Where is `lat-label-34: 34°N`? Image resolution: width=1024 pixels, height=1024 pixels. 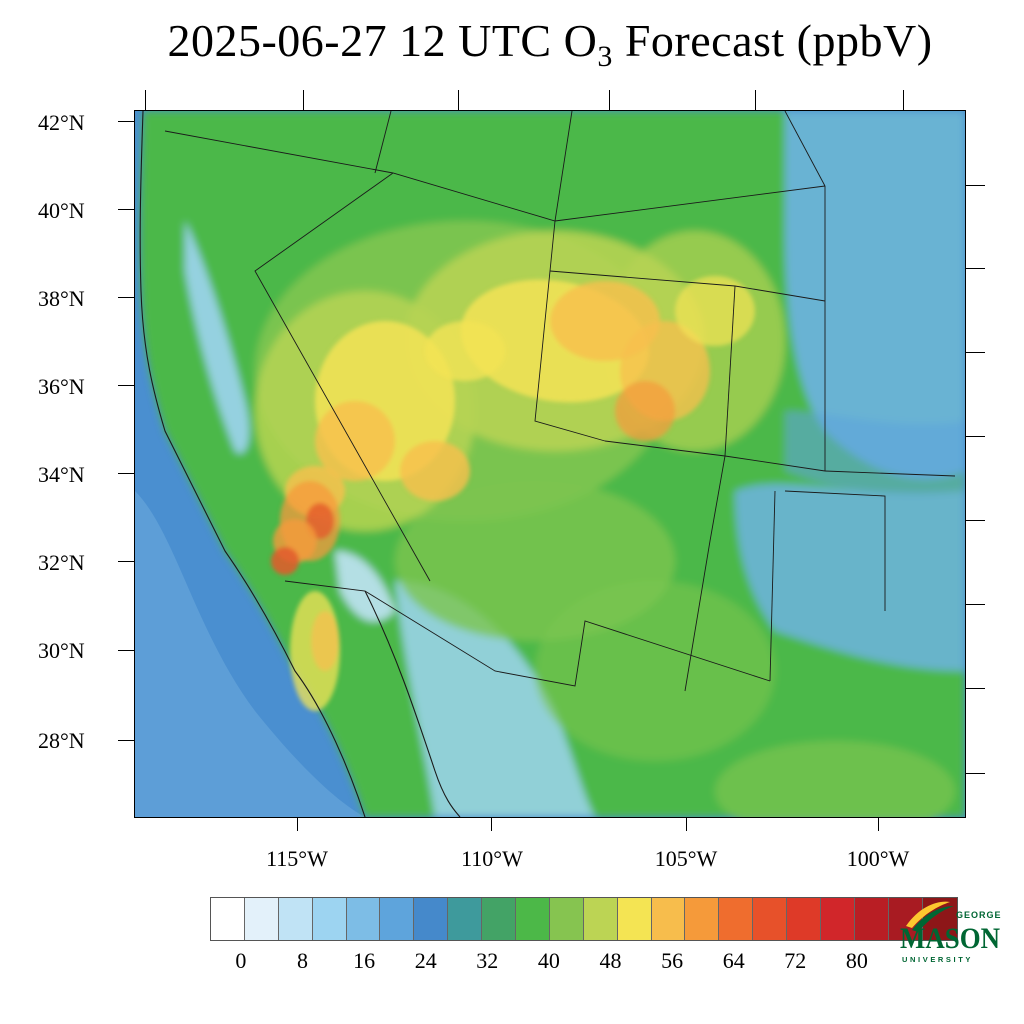 lat-label-34: 34°N is located at coordinates (61, 474).